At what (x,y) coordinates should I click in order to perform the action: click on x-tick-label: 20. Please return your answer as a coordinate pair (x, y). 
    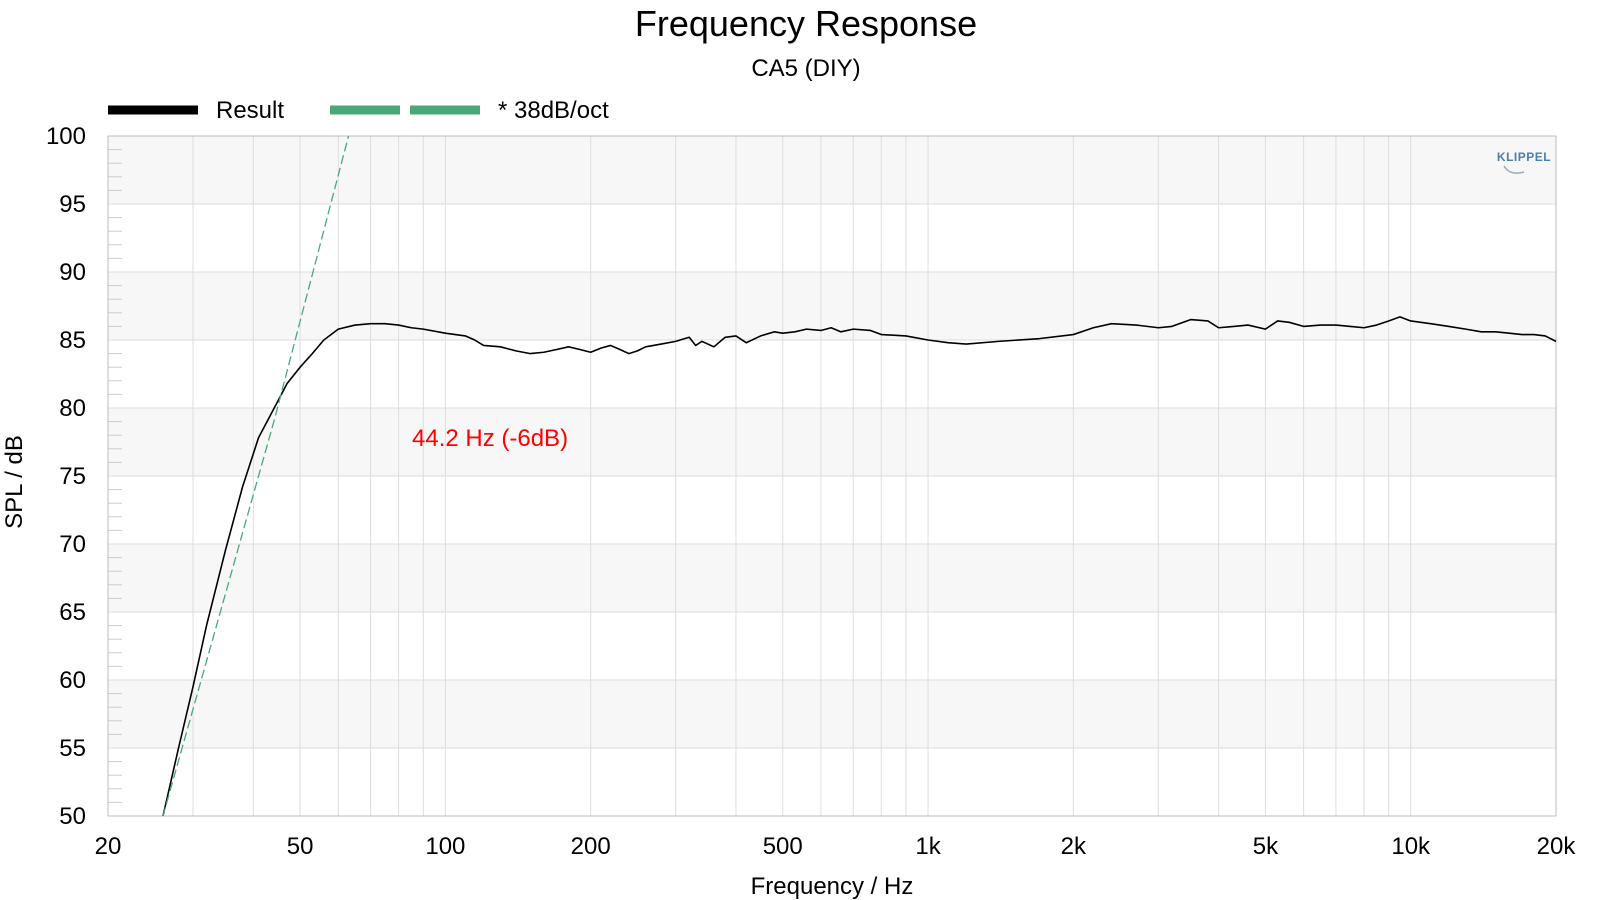
    Looking at the image, I should click on (108, 846).